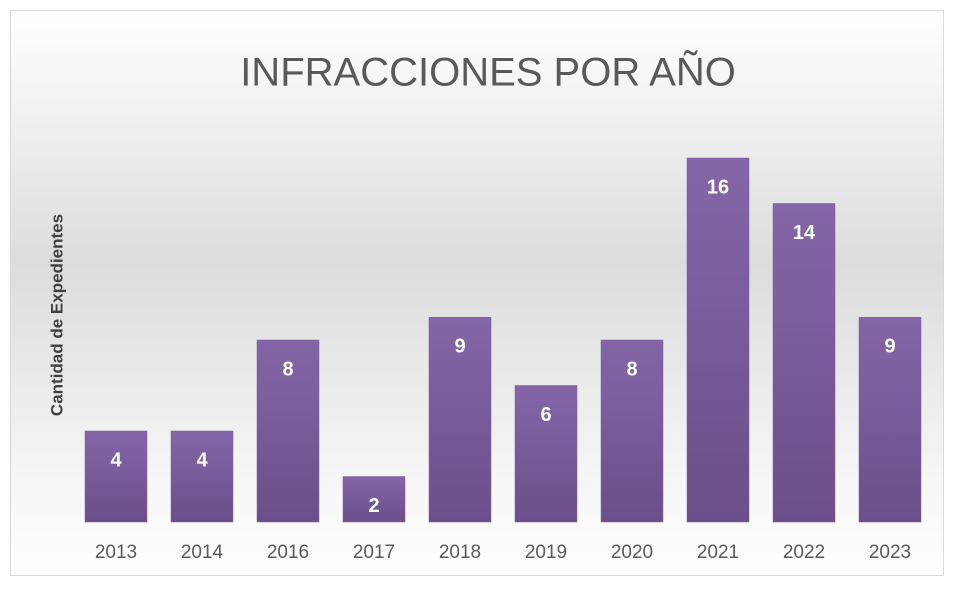 The width and height of the screenshot is (954, 591). Describe the element at coordinates (374, 552) in the screenshot. I see `x-tick-label: 2017` at that location.